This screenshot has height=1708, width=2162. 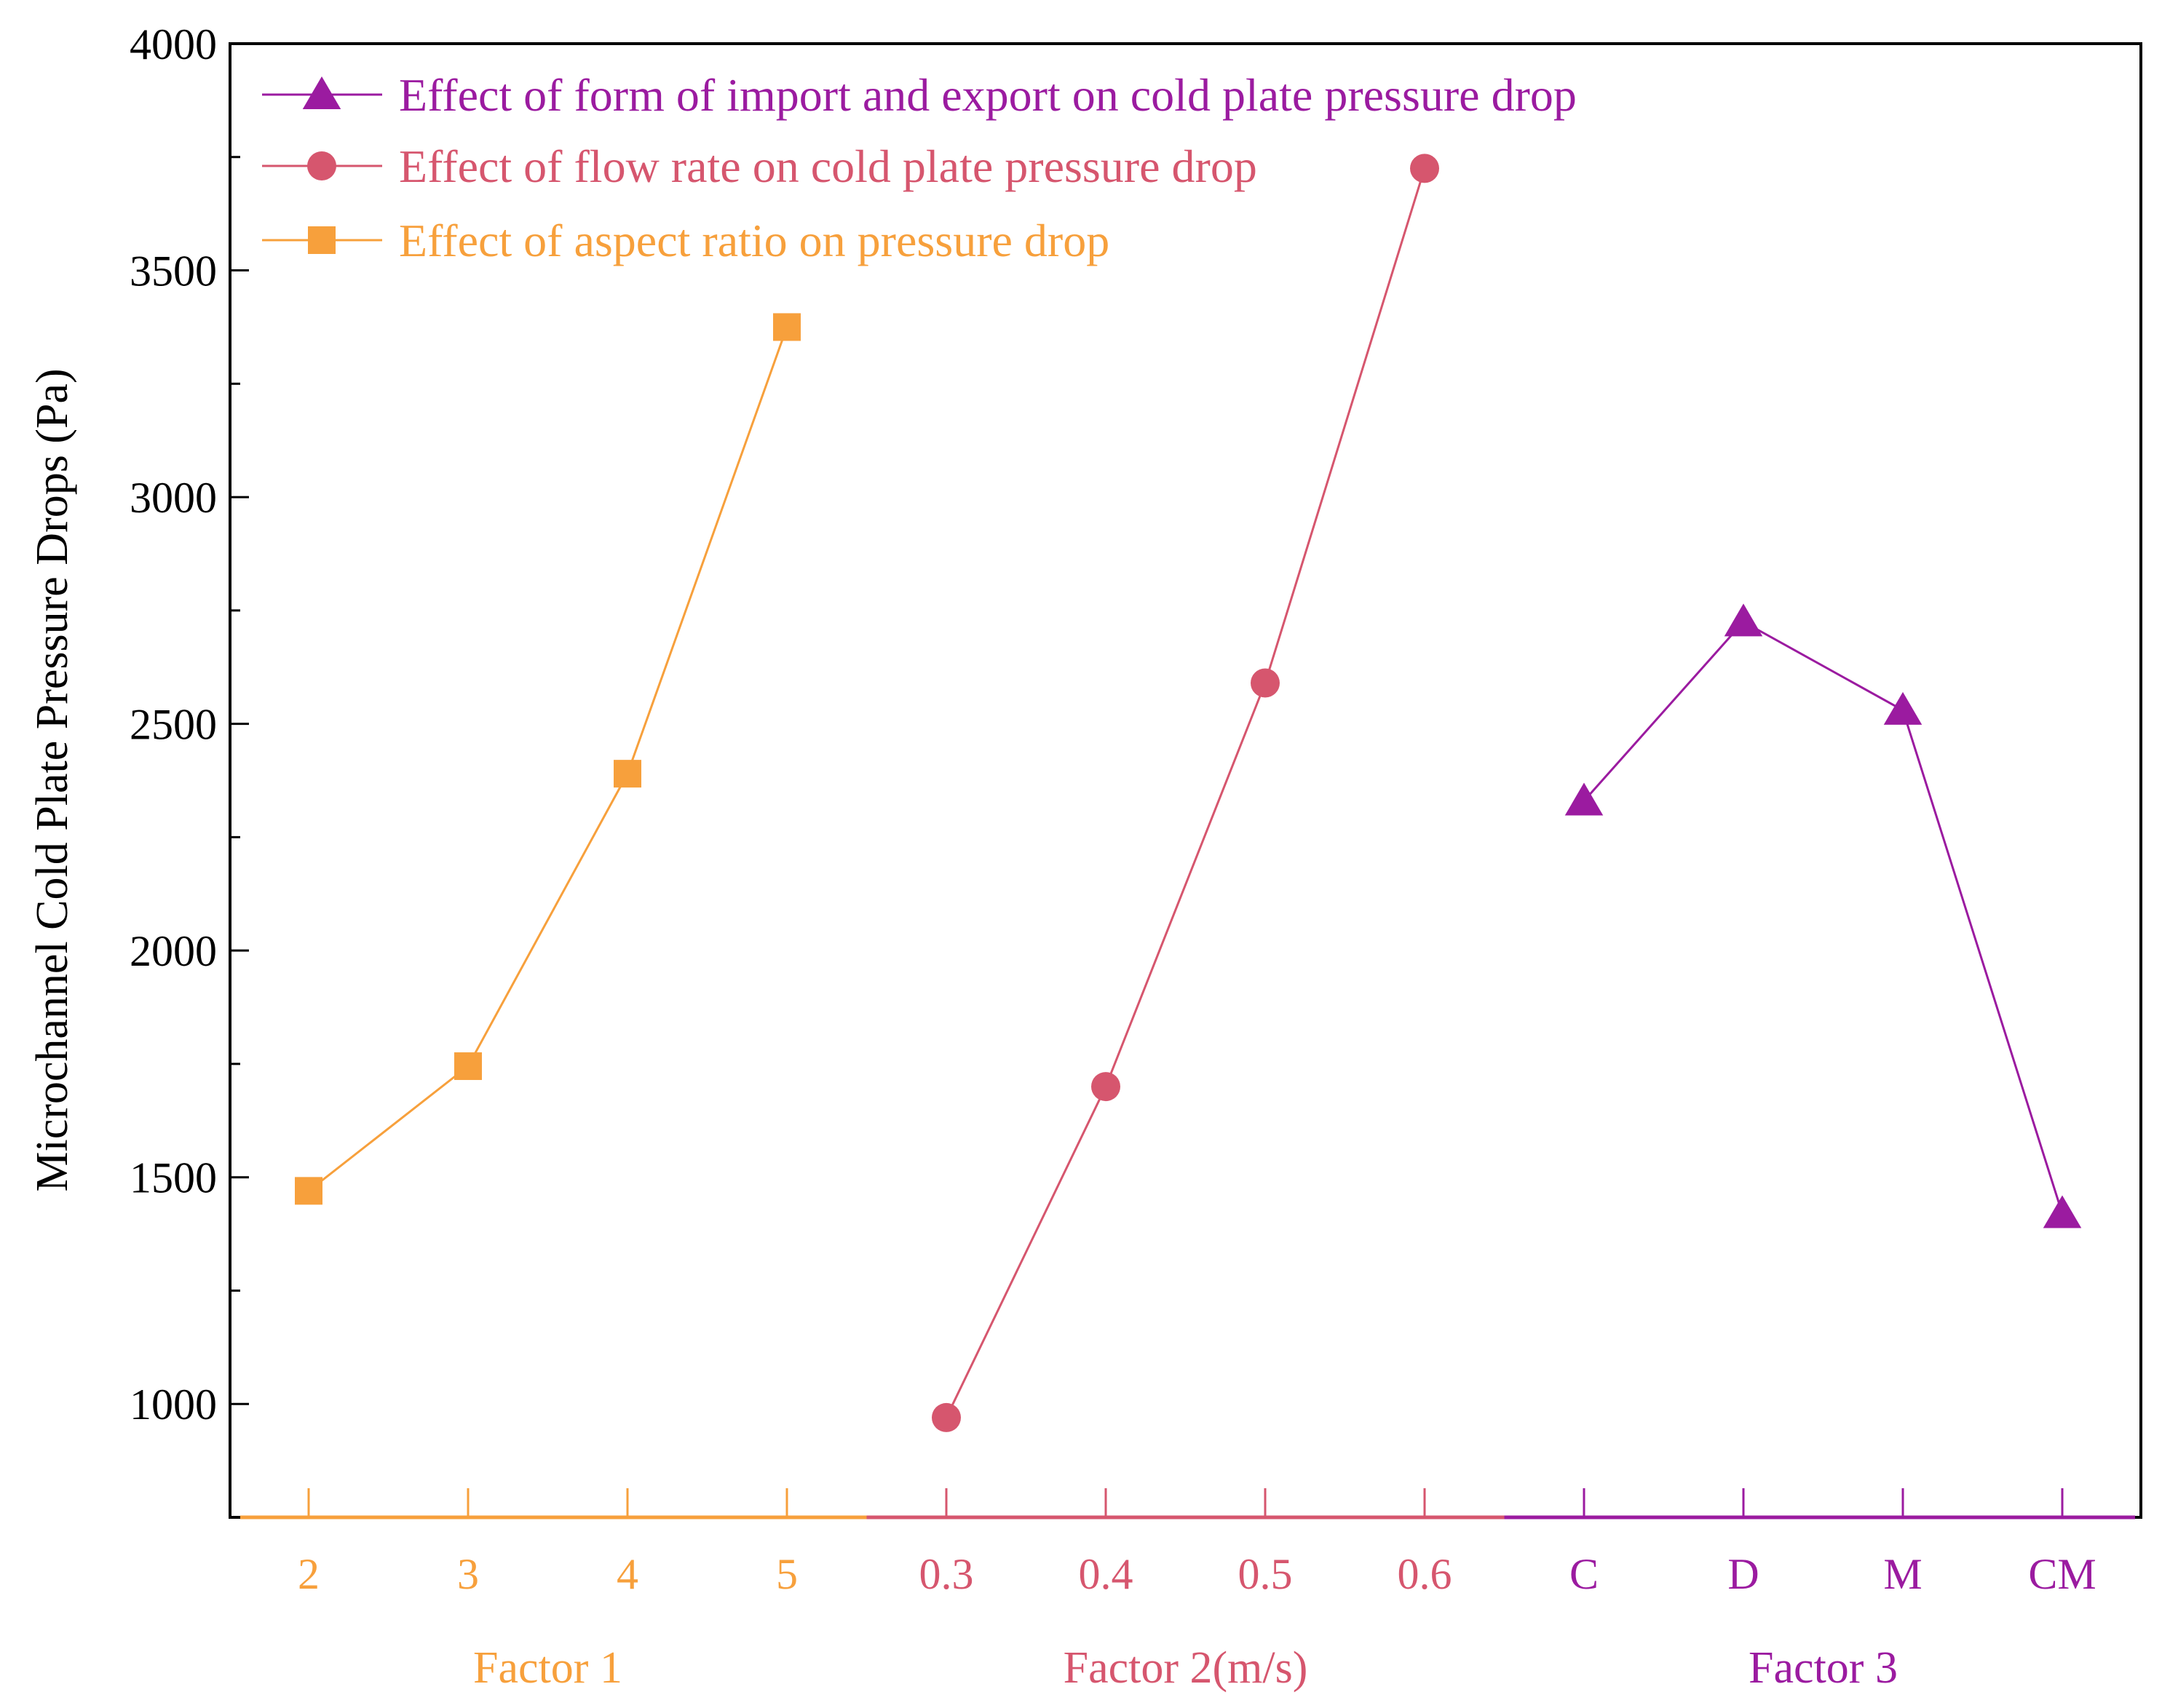 What do you see at coordinates (173, 951) in the screenshot?
I see `y-tick-label: 2000` at bounding box center [173, 951].